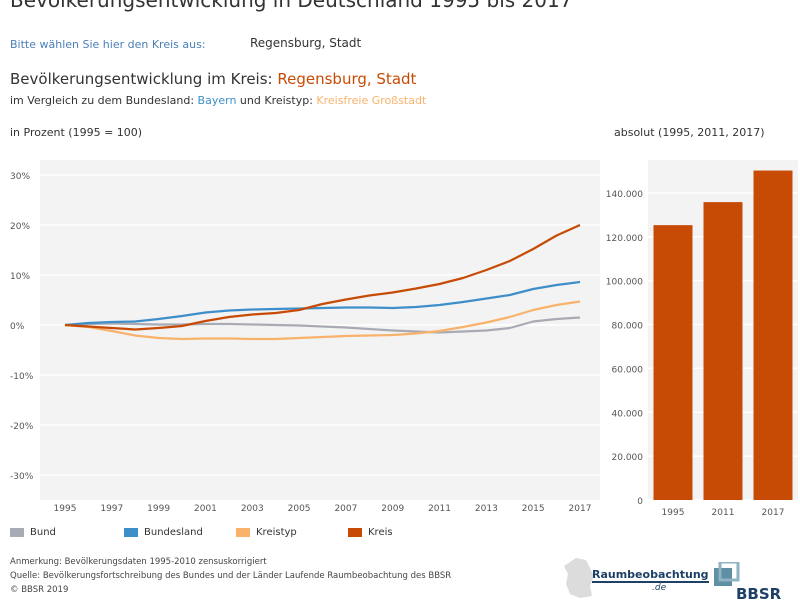 This screenshot has height=603, width=800. I want to click on bar-ytick-label: 120.000, so click(624, 239).